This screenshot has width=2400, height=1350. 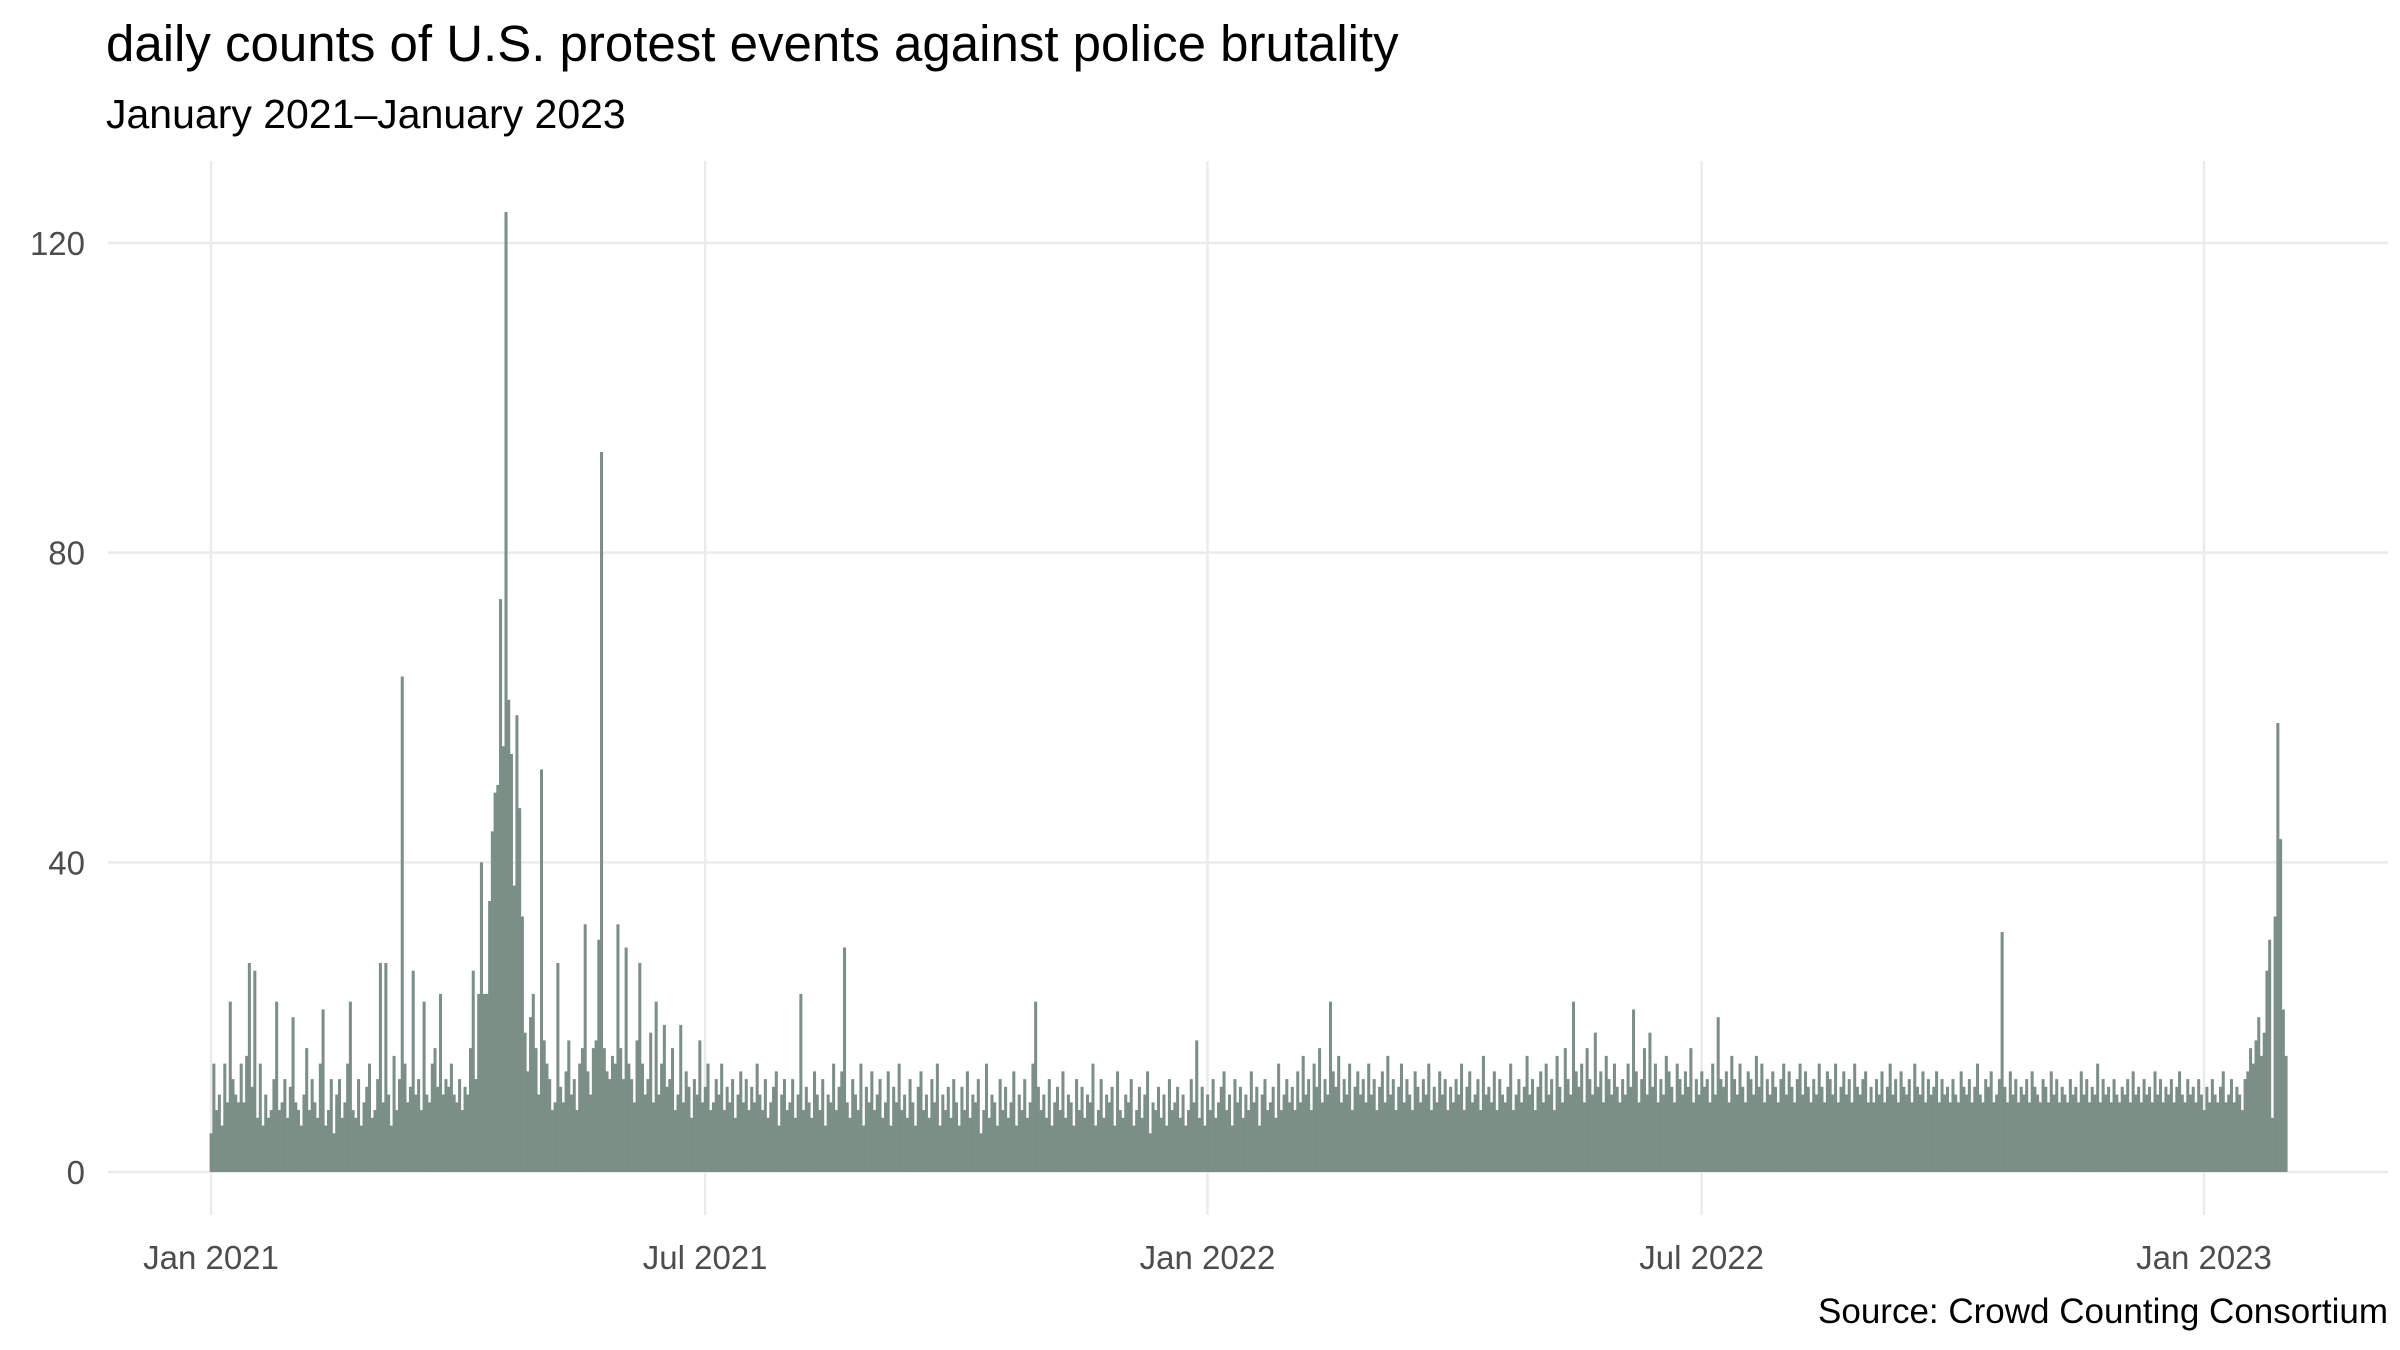 I want to click on y-tick-label: 0, so click(x=76, y=1172).